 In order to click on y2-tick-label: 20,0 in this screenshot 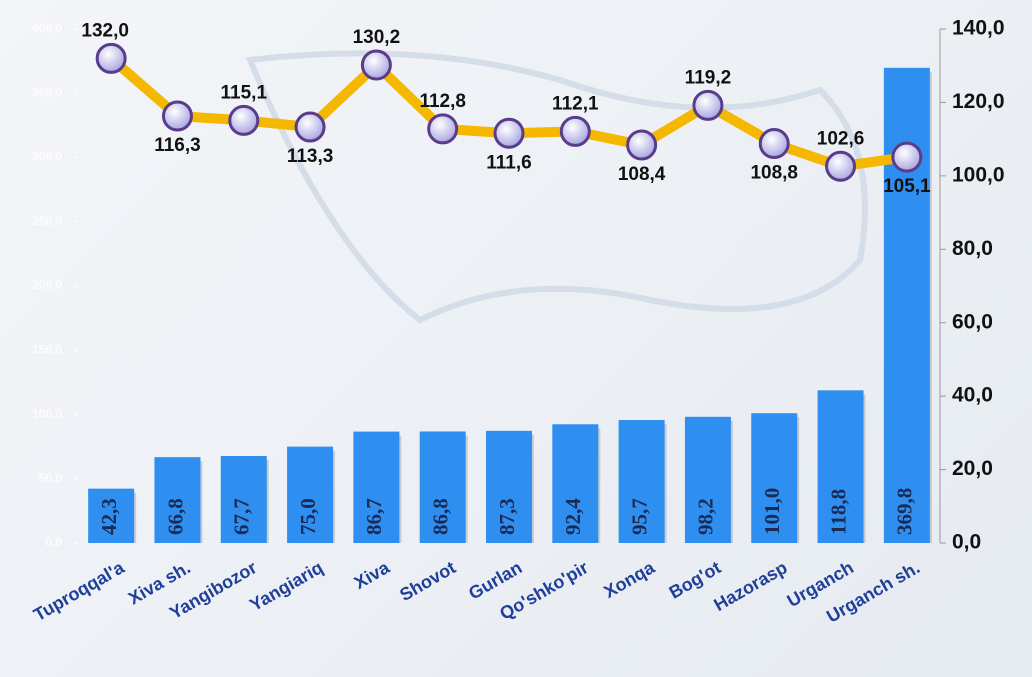, I will do `click(972, 468)`.